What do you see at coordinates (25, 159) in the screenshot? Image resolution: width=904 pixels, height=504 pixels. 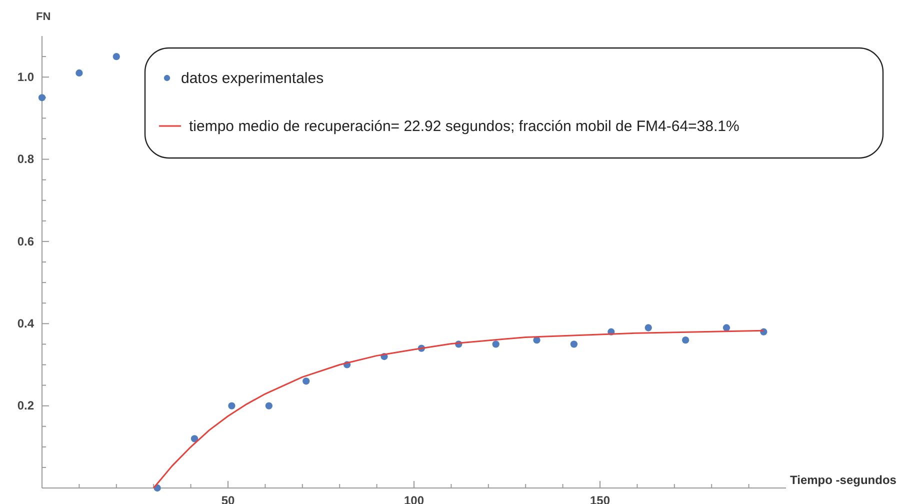 I see `y-tick-label: 0.8` at bounding box center [25, 159].